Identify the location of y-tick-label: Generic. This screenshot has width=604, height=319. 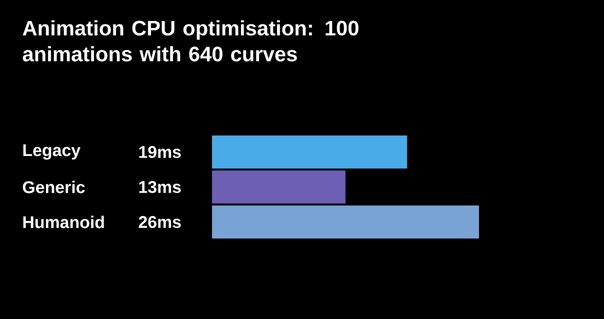
(53, 187).